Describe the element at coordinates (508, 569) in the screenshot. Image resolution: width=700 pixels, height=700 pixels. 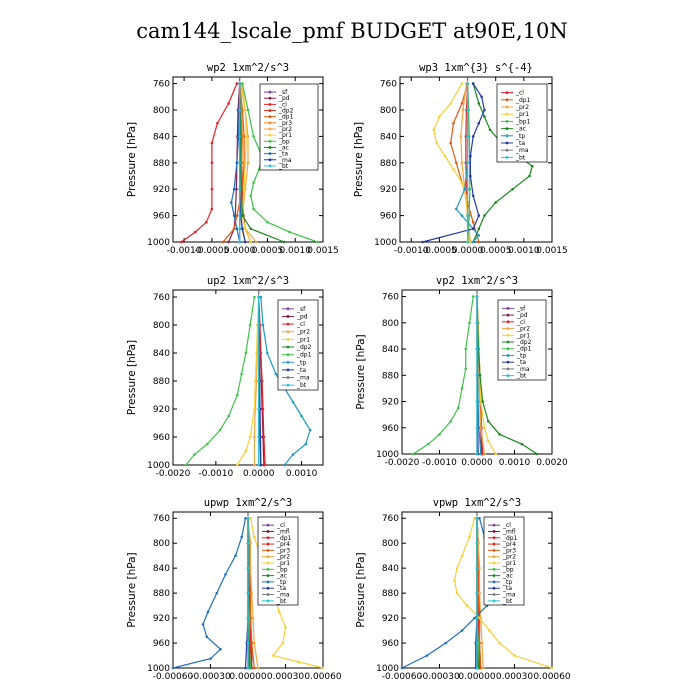
I see `legend-label: _bp` at that location.